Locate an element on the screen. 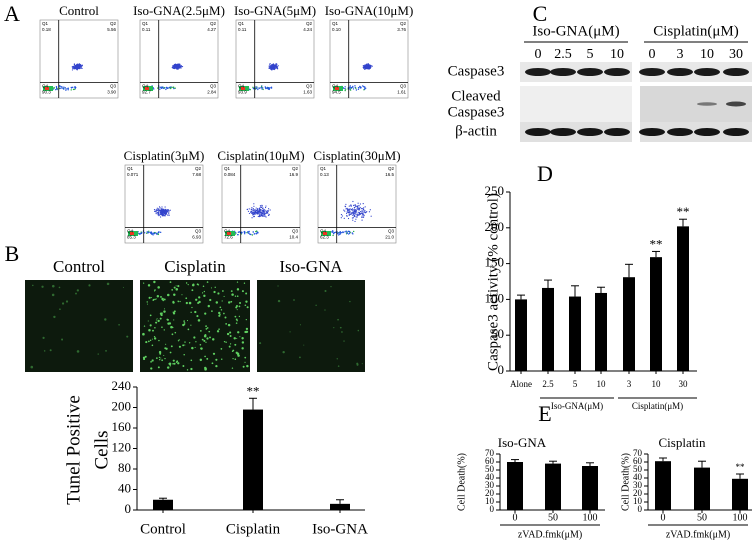  x-tick-label: 100 is located at coordinates (590, 517).